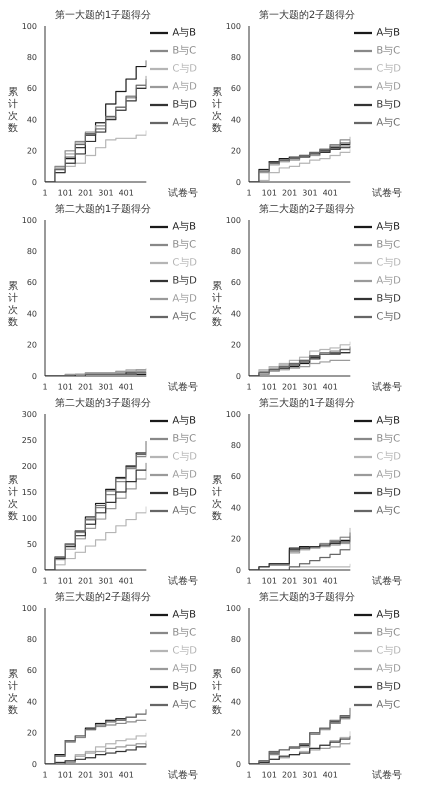 This screenshot has width=421, height=792. Describe the element at coordinates (307, 597) in the screenshot. I see `chart-title: 第三大题的3子题得分` at that location.